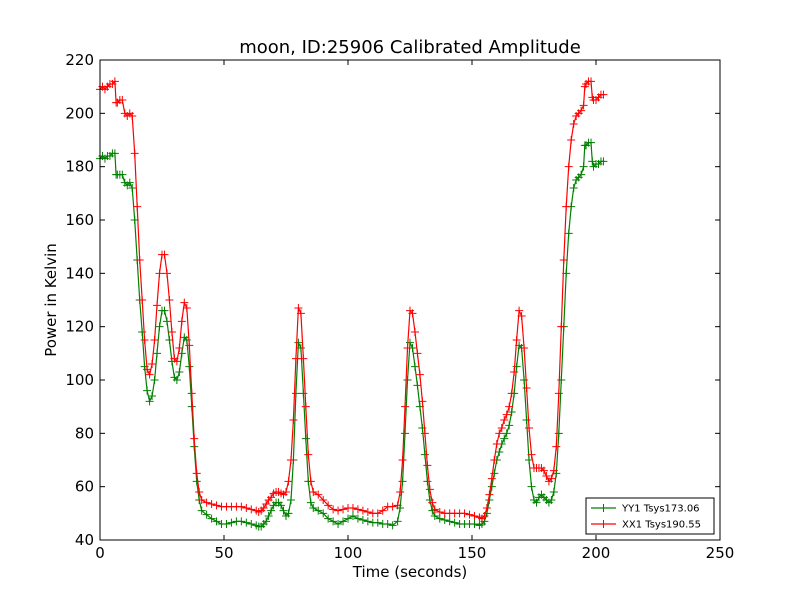 This screenshot has width=800, height=600. What do you see at coordinates (720, 553) in the screenshot?
I see `x-tick-label: 250` at bounding box center [720, 553].